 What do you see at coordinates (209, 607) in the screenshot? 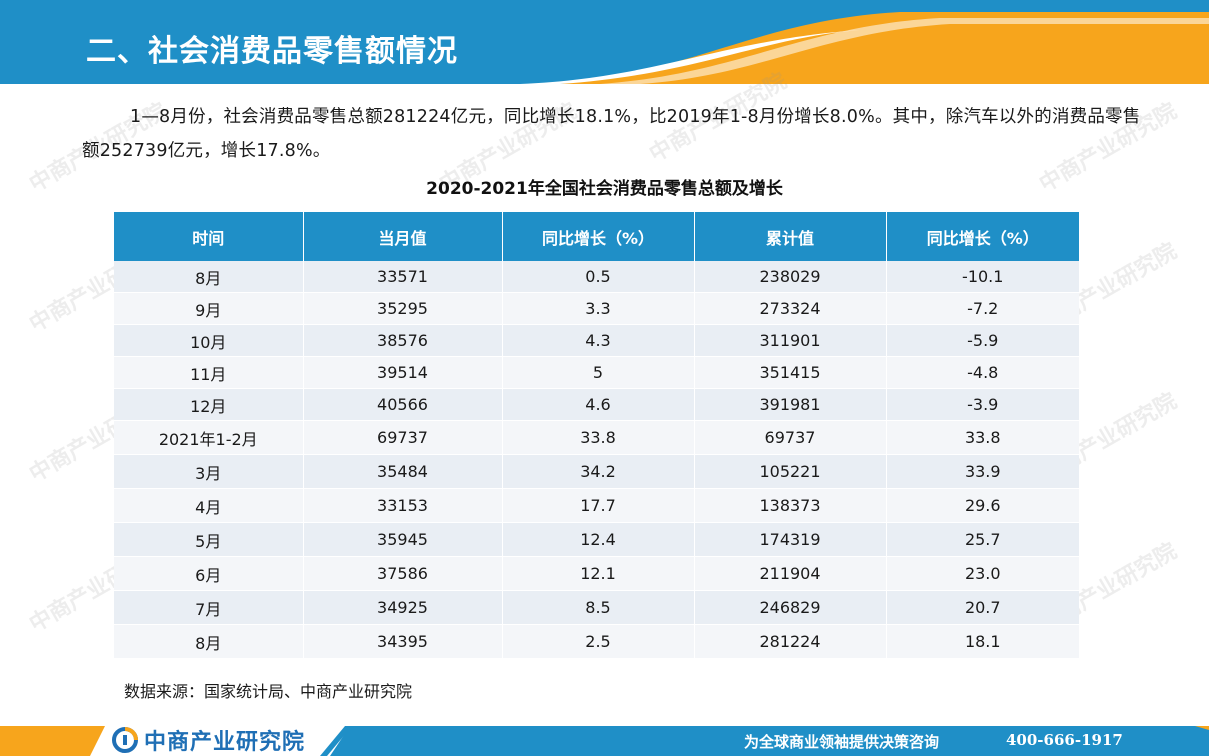
I see `cell-time: 7月` at bounding box center [209, 607].